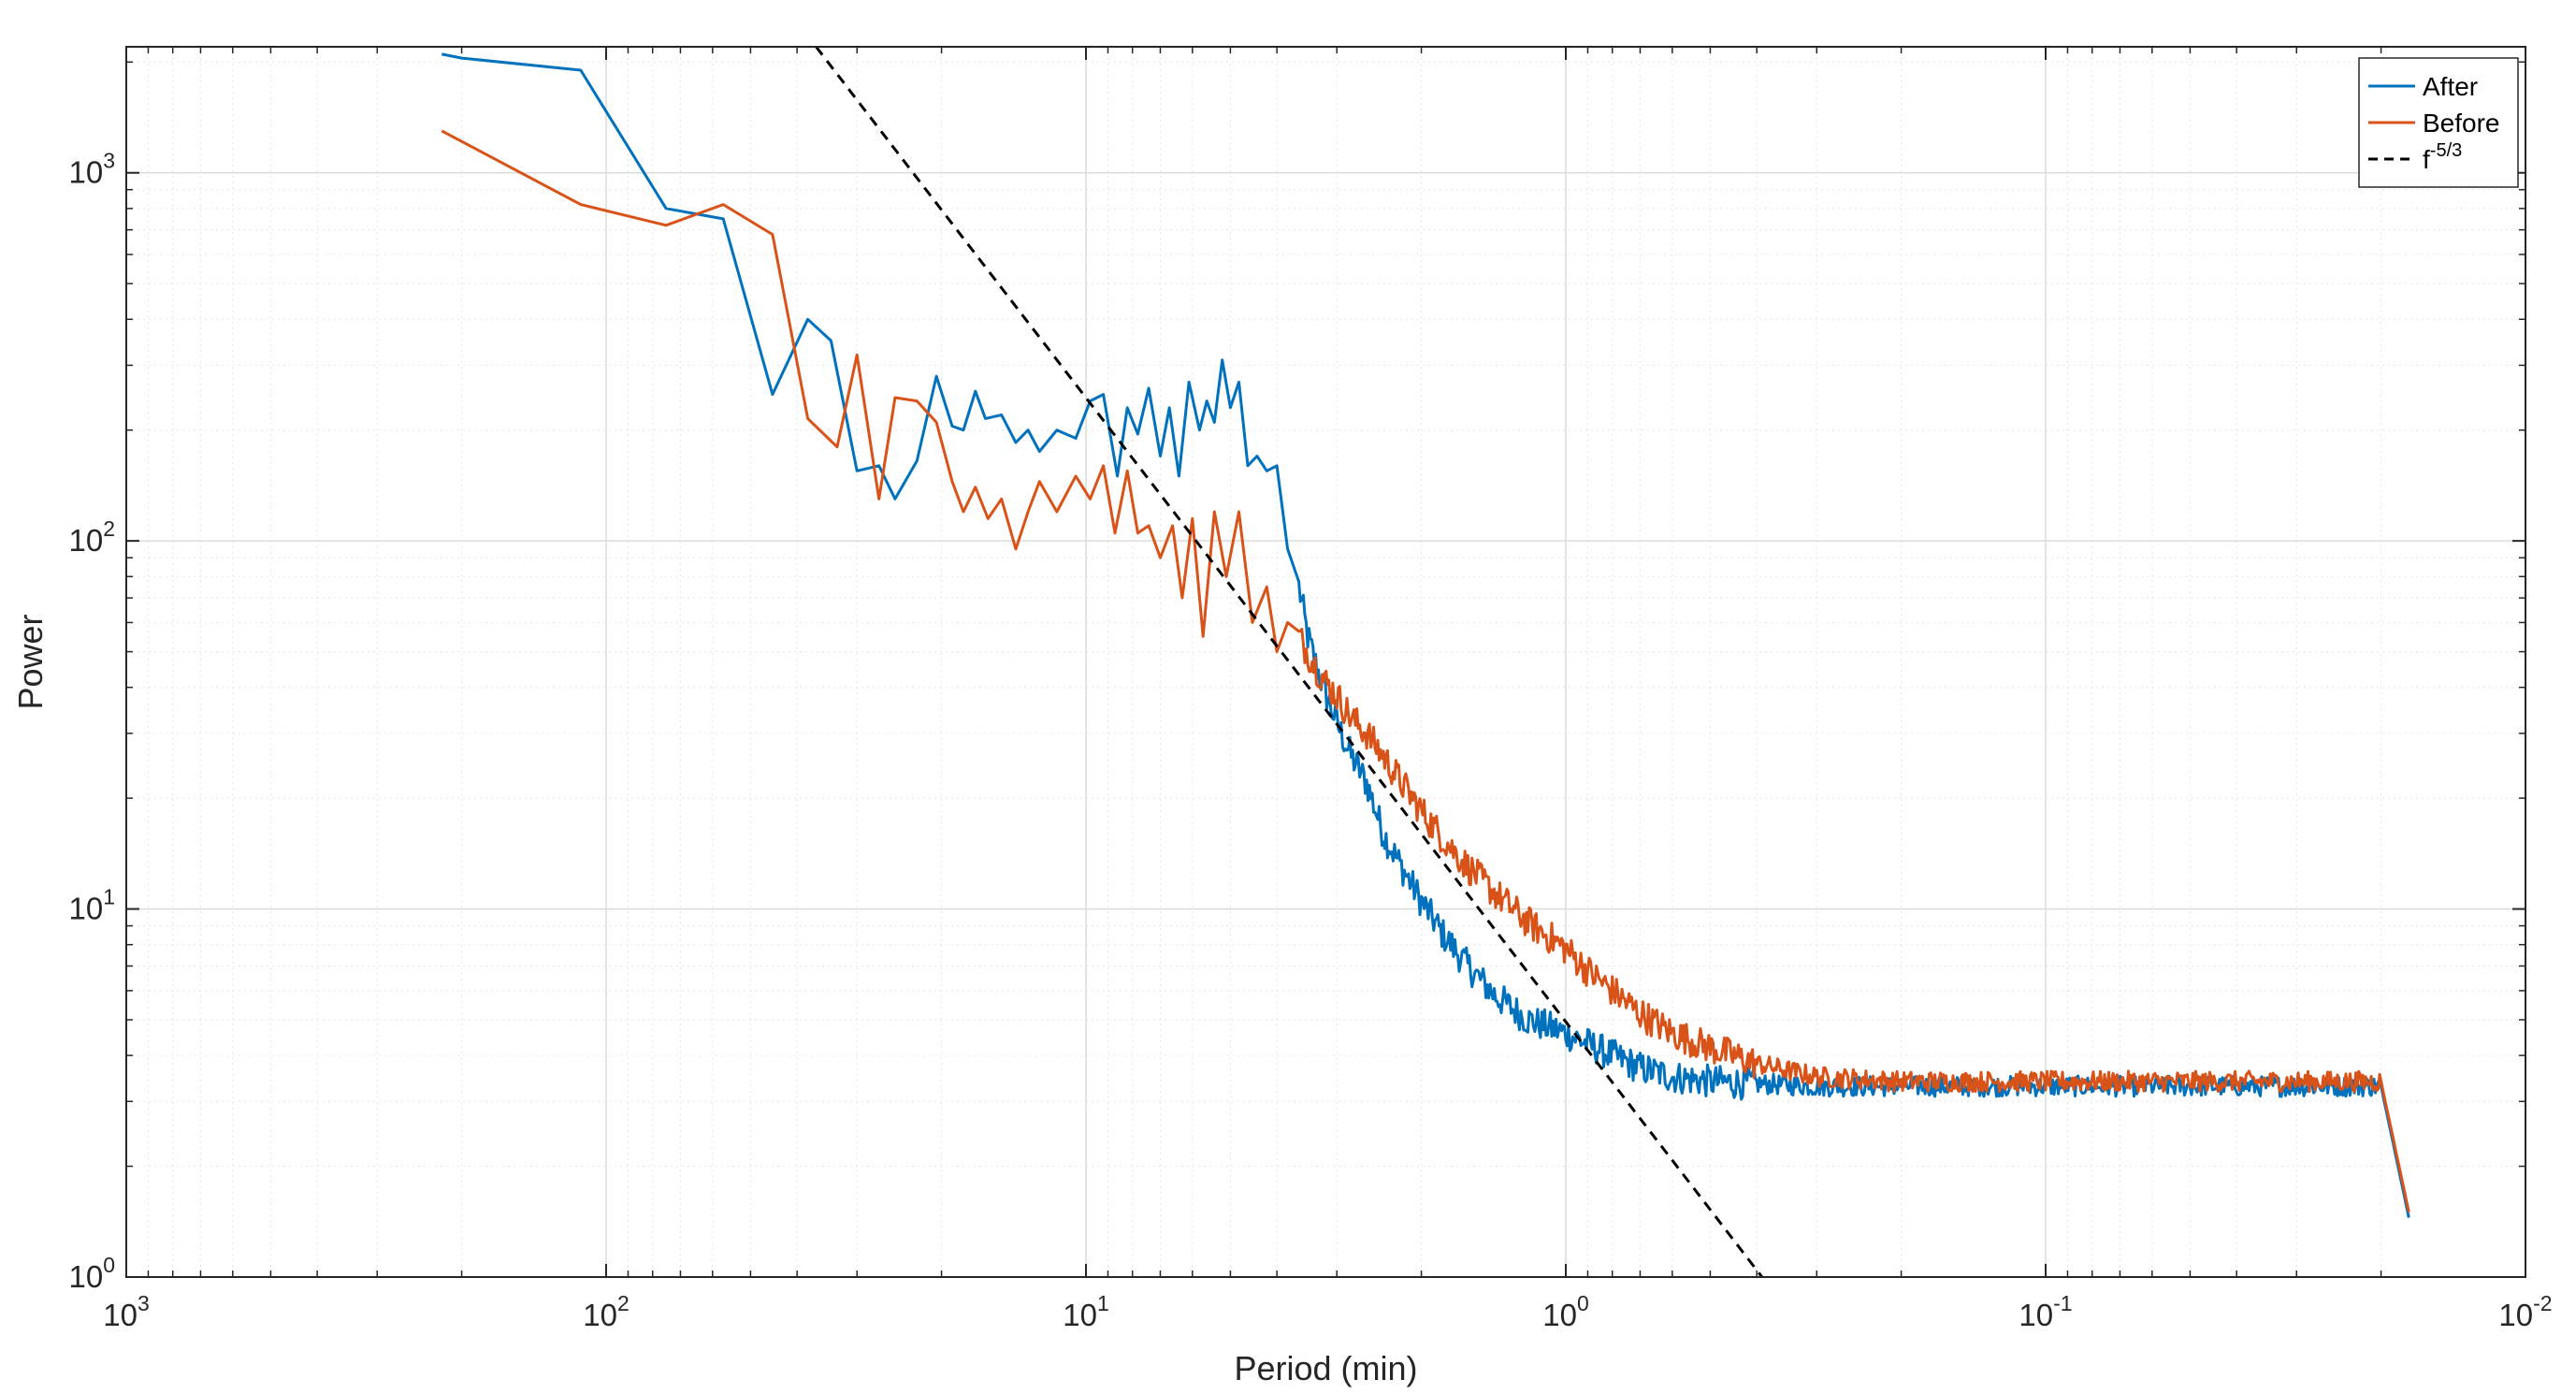 The width and height of the screenshot is (2576, 1394). I want to click on x-tick-label-exp: 2, so click(623, 1303).